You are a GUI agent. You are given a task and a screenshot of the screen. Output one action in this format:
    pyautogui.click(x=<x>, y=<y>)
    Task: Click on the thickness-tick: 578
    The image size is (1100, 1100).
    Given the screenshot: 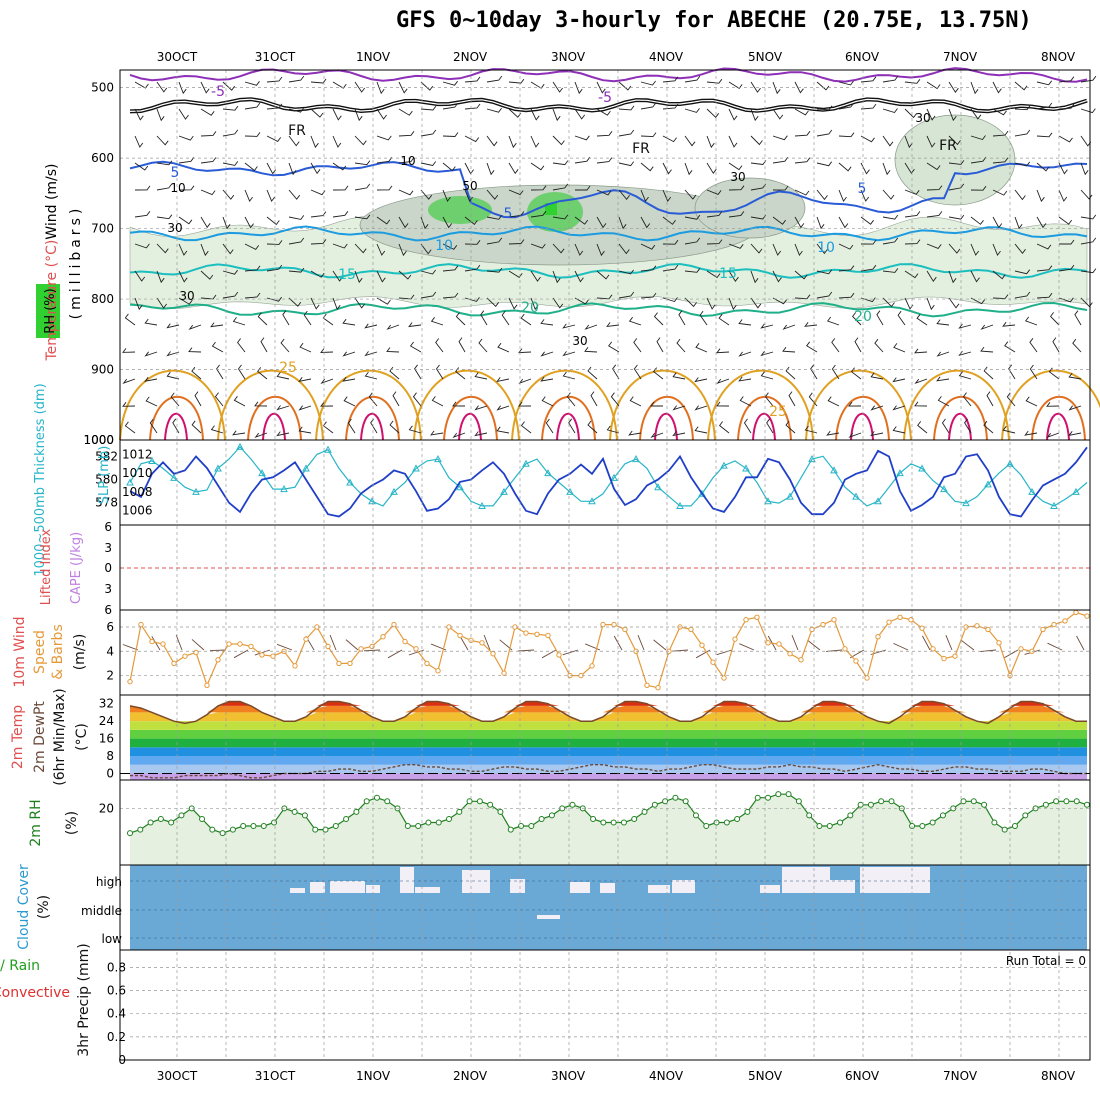 What is the action you would take?
    pyautogui.click(x=106, y=503)
    